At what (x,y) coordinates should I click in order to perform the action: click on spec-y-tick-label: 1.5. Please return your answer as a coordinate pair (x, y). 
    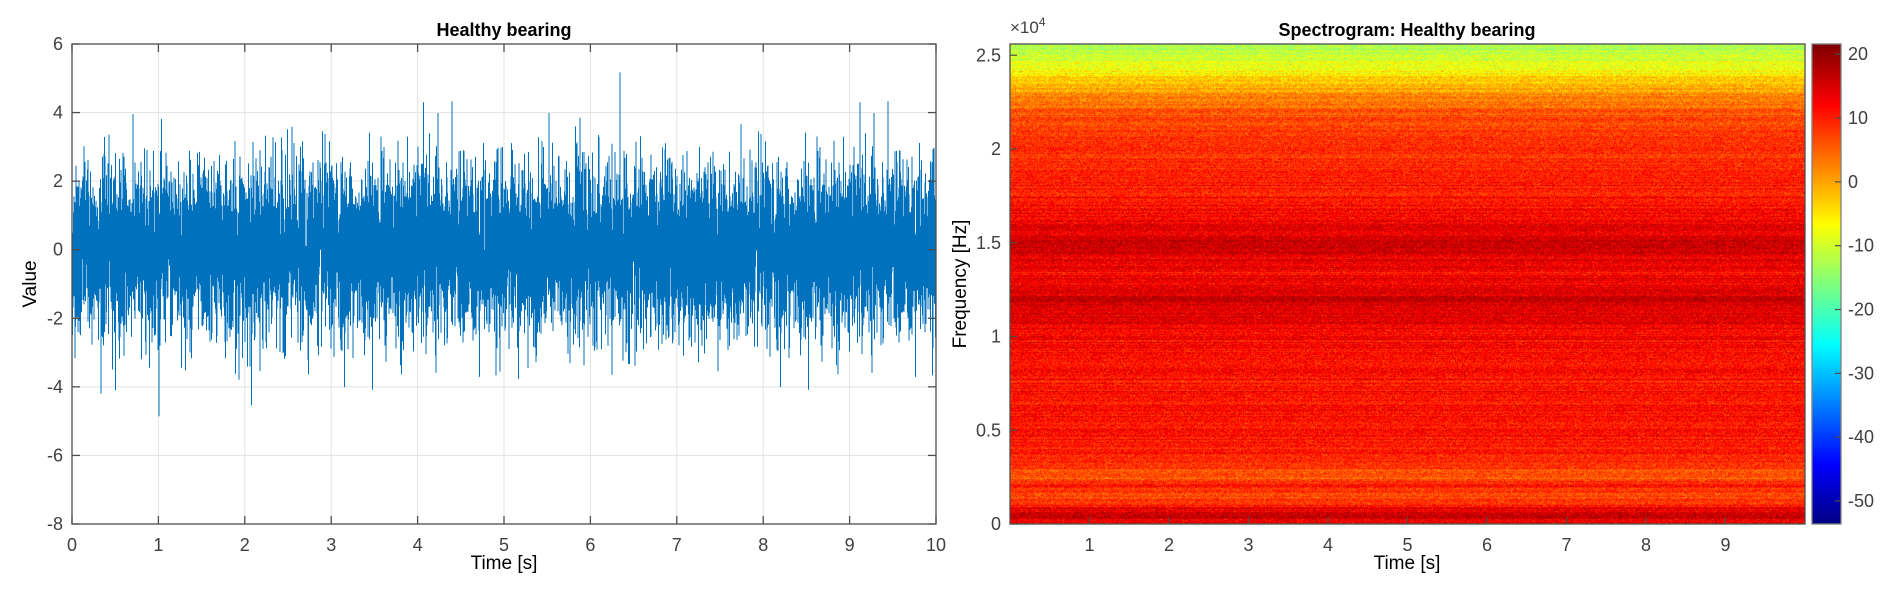
    Looking at the image, I should click on (988, 243).